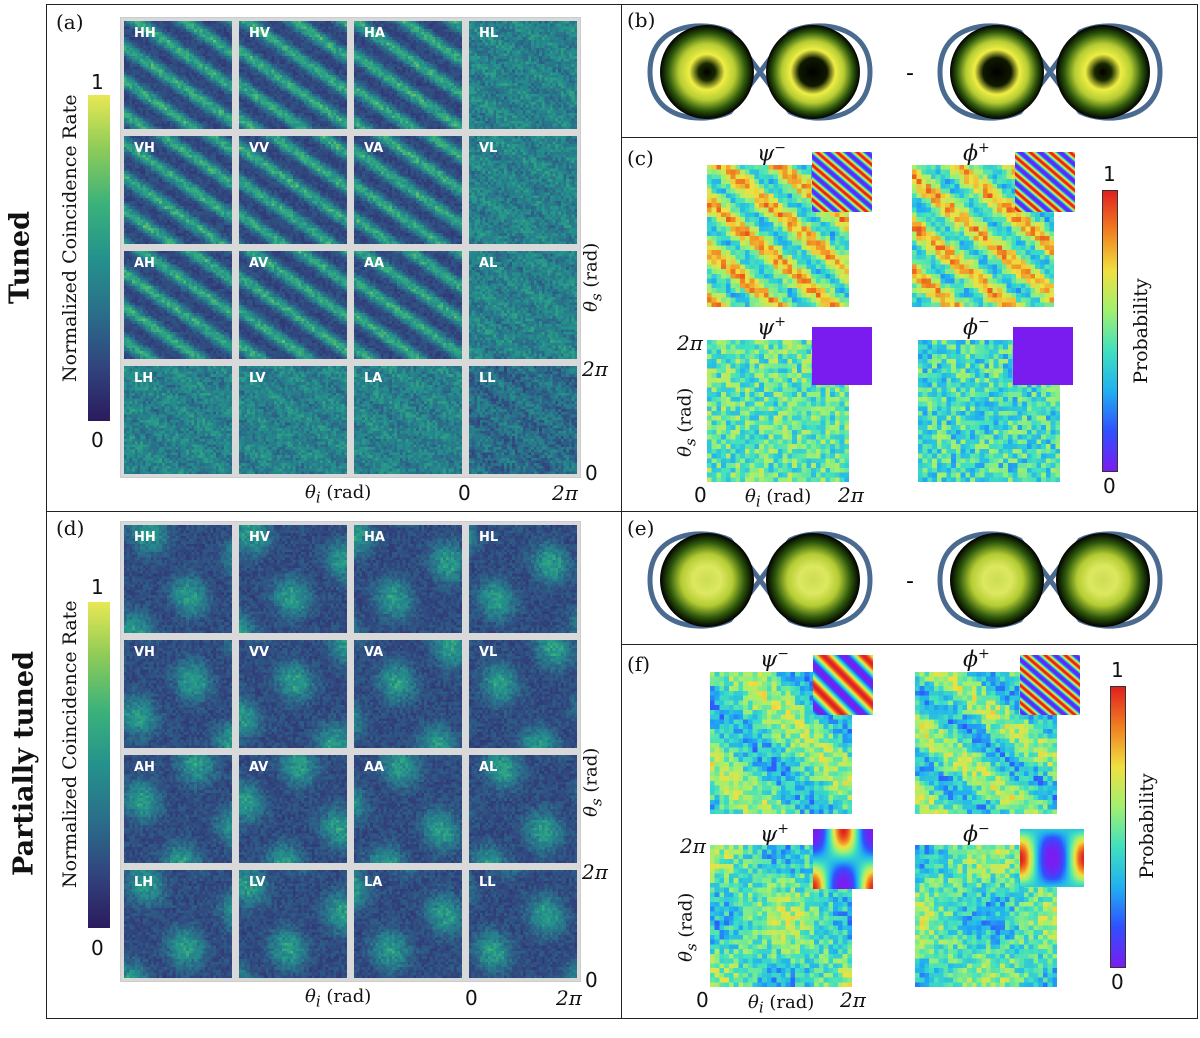 Image resolution: width=1200 pixels, height=1038 pixels. Describe the element at coordinates (1118, 827) in the screenshot. I see `colorbar-right-f` at that location.